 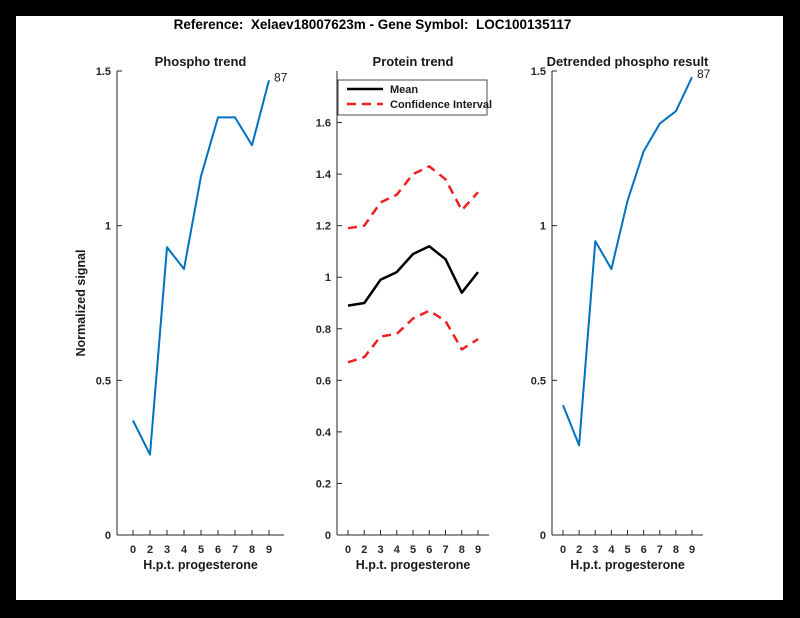 I want to click on y-tick-label: 0.6, so click(x=323, y=381).